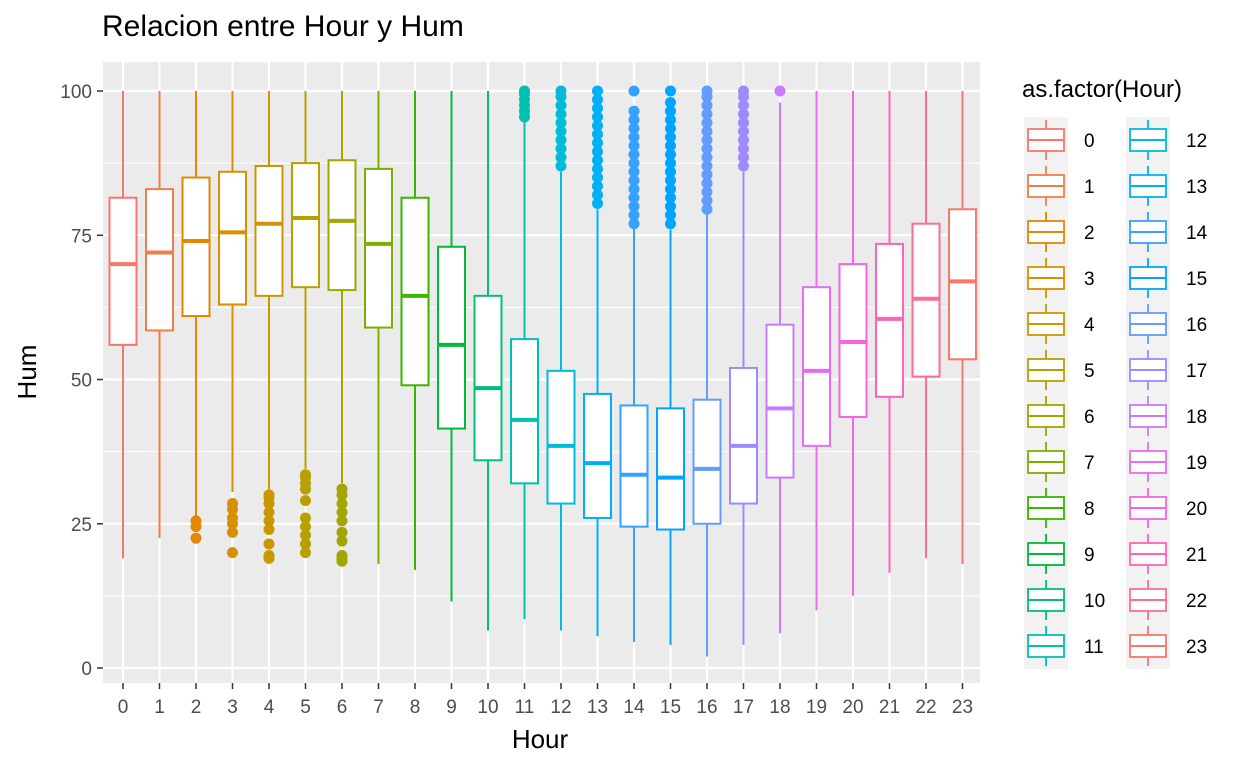  What do you see at coordinates (1196, 279) in the screenshot?
I see `legend-label: 15` at bounding box center [1196, 279].